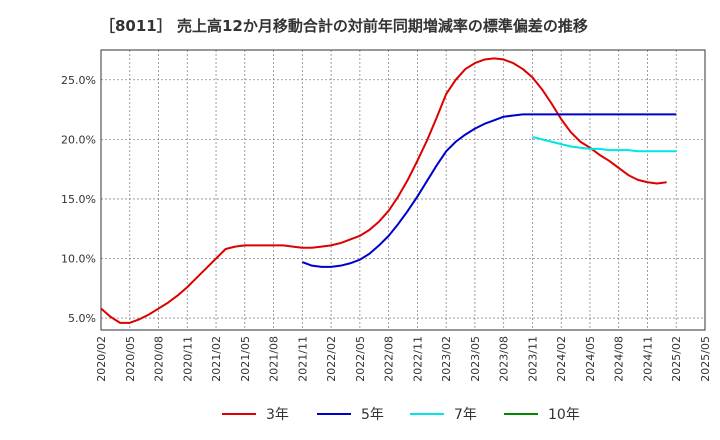 This screenshot has width=720, height=440. Describe the element at coordinates (504, 359) in the screenshot. I see `x-tick-label: 2023/08` at that location.